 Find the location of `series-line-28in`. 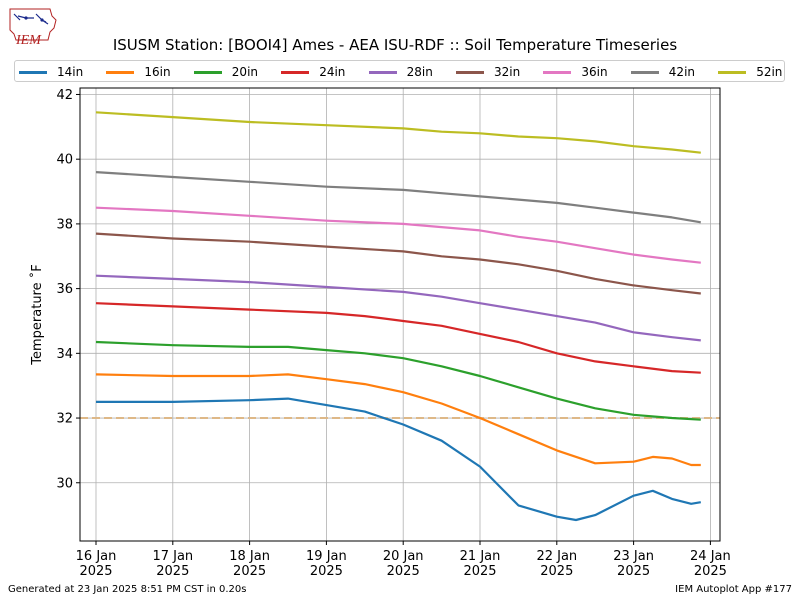

series-line-28in is located at coordinates (398, 308).